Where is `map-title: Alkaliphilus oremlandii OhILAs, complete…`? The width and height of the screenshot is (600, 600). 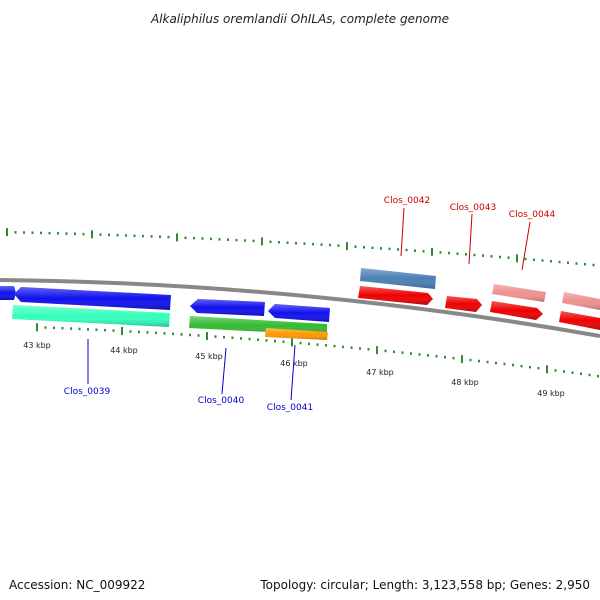
map-title: Alkaliphilus oremlandii OhILAs, complete… is located at coordinates (299, 19).